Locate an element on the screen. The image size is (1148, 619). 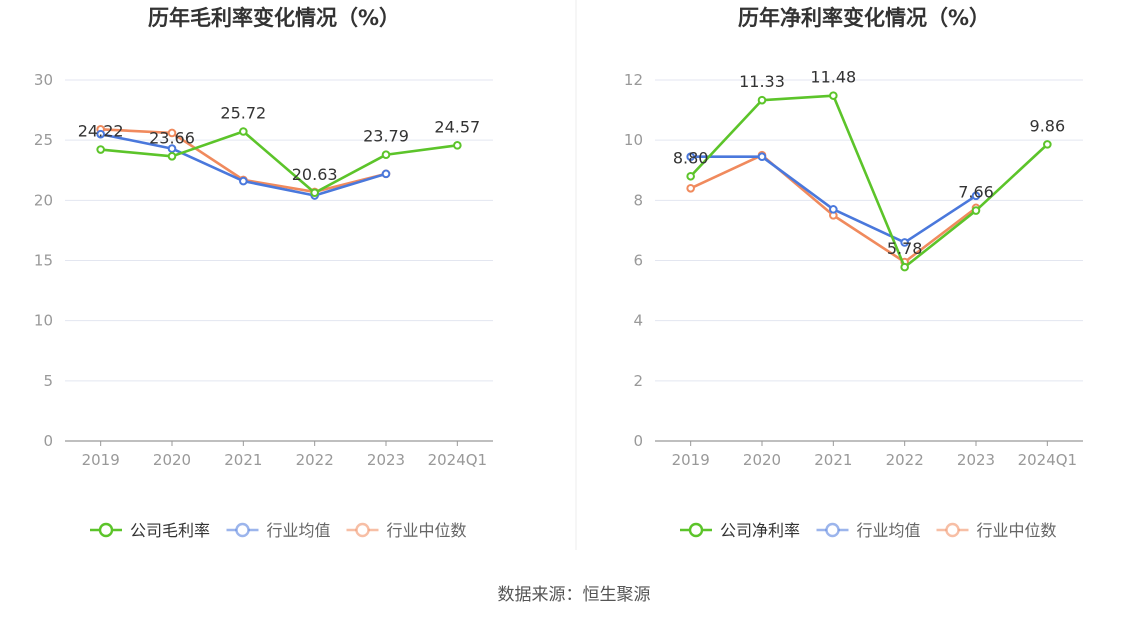
y-tick-label: 4 is located at coordinates (638, 321).